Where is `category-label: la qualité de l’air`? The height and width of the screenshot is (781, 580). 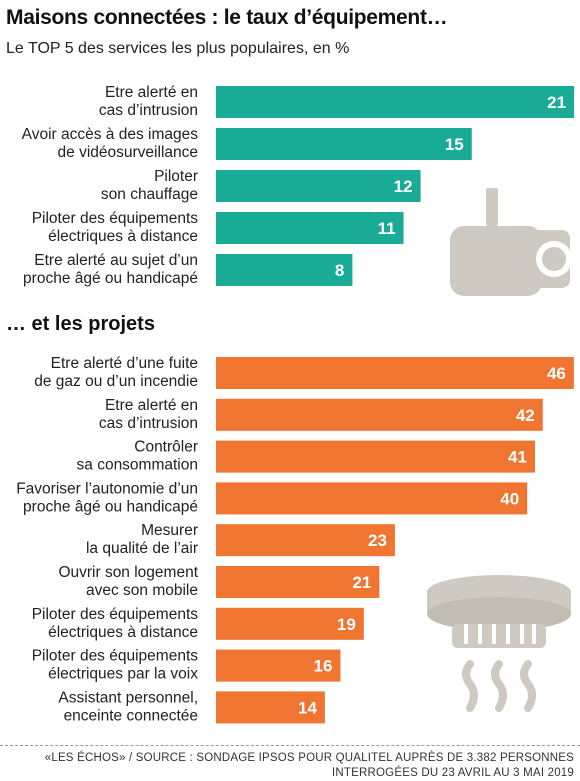 category-label: la qualité de l’air is located at coordinates (142, 548).